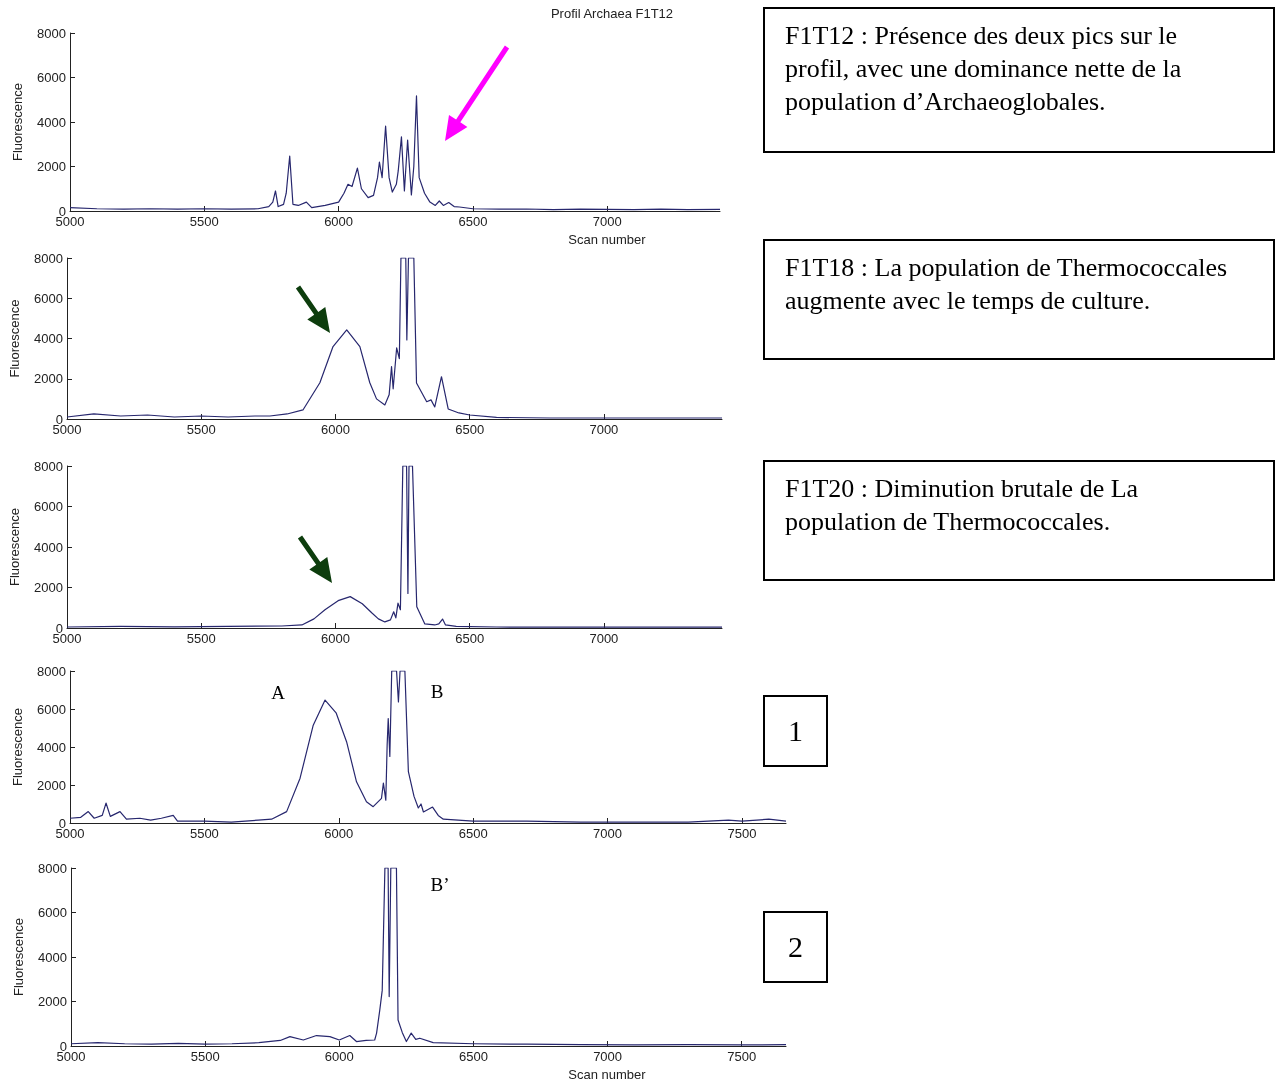  Describe the element at coordinates (1019, 80) in the screenshot. I see `text: F1T12 : Présence des deux pics sur le profil, avec une dominance nette de la population d’Archaeoglobales.` at that location.